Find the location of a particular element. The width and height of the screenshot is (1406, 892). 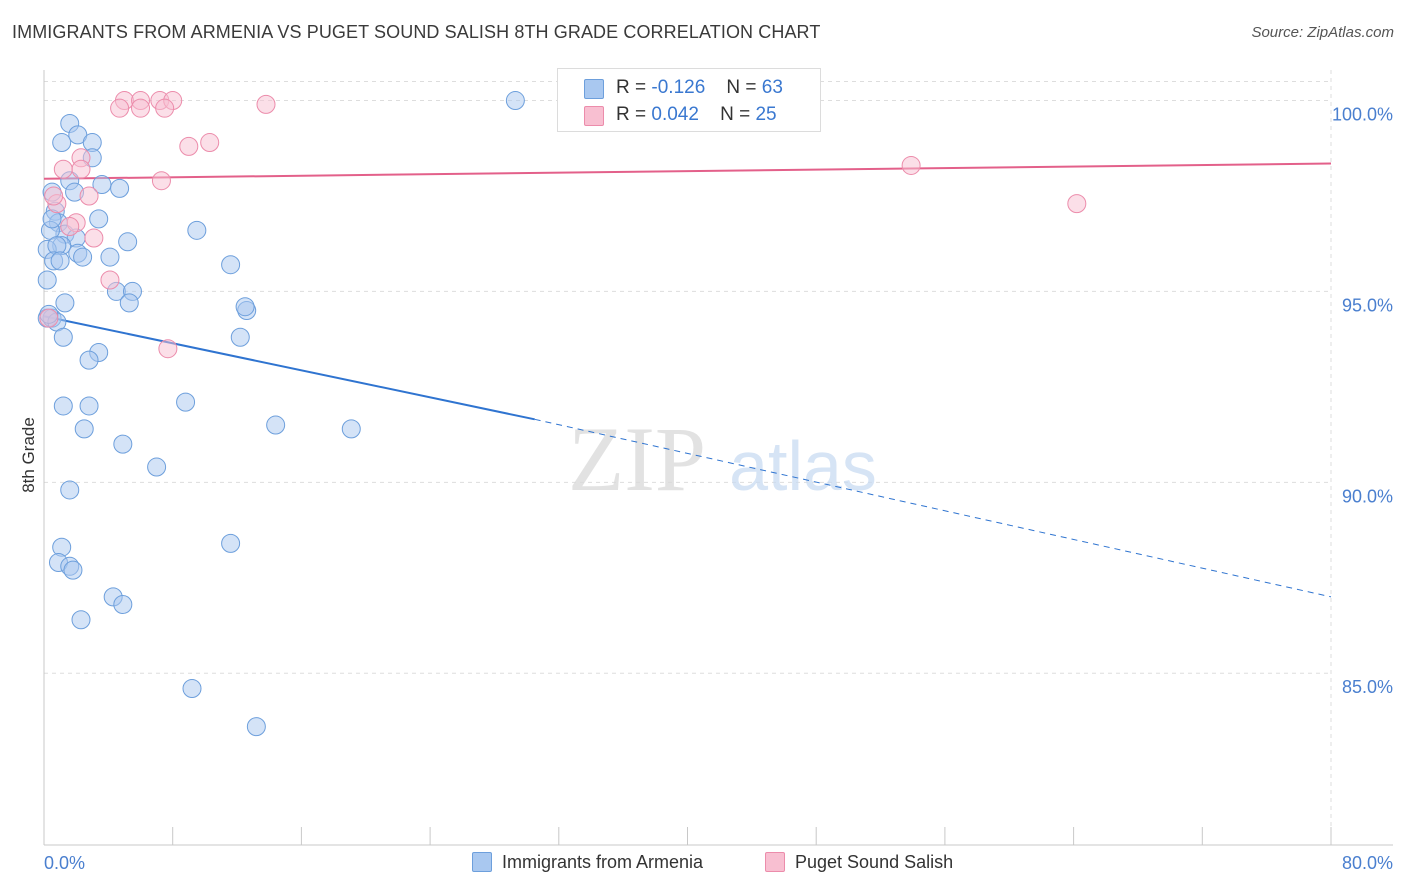

watermark: ZIP atlas is located at coordinates (722, 459).